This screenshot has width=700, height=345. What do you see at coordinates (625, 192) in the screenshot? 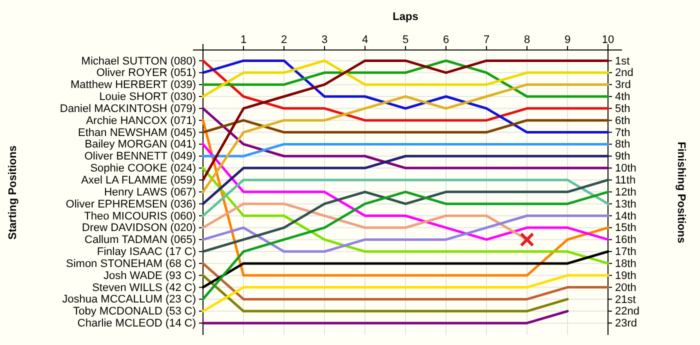
I see `y2-tick-label: 12th` at bounding box center [625, 192].